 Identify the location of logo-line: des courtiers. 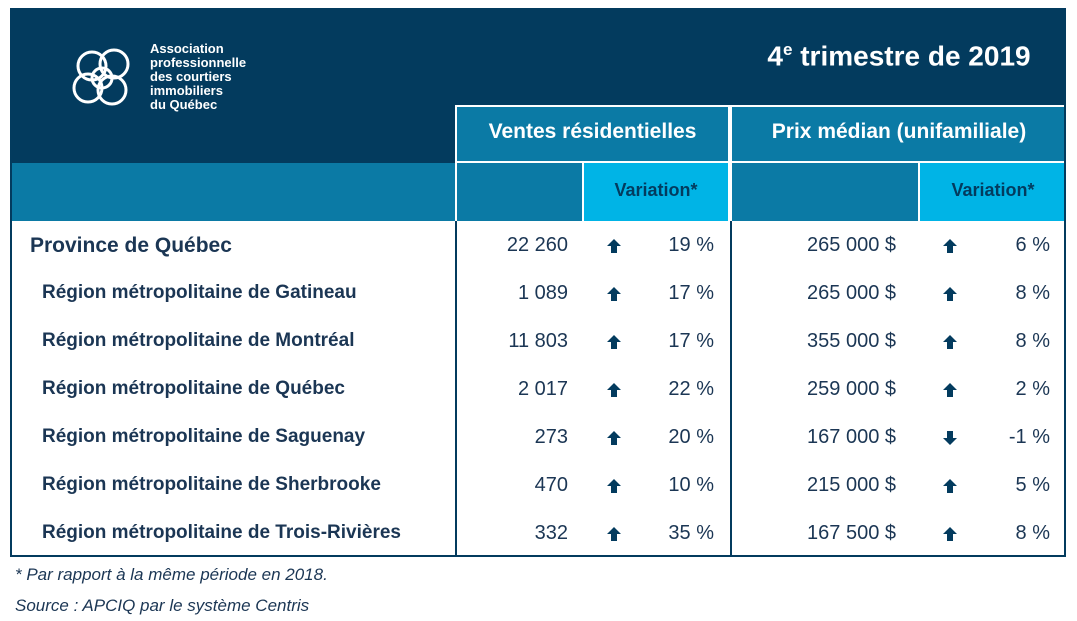
(191, 76).